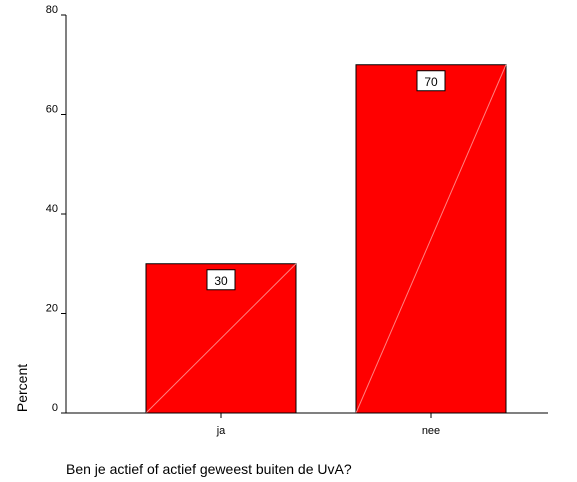 The image size is (577, 482). Describe the element at coordinates (328, 425) in the screenshot. I see `x-ticks-group: ja nee` at that location.